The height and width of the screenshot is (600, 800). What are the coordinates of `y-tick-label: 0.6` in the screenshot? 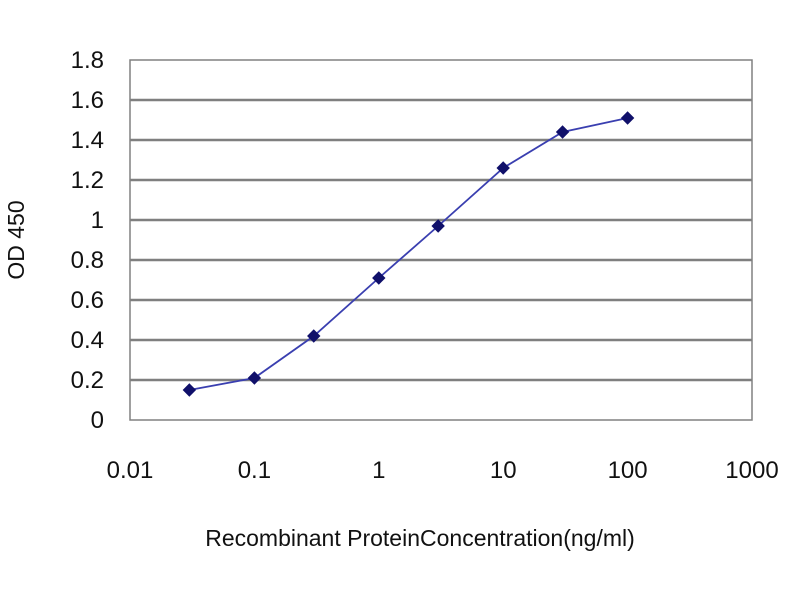 It's located at (87, 300).